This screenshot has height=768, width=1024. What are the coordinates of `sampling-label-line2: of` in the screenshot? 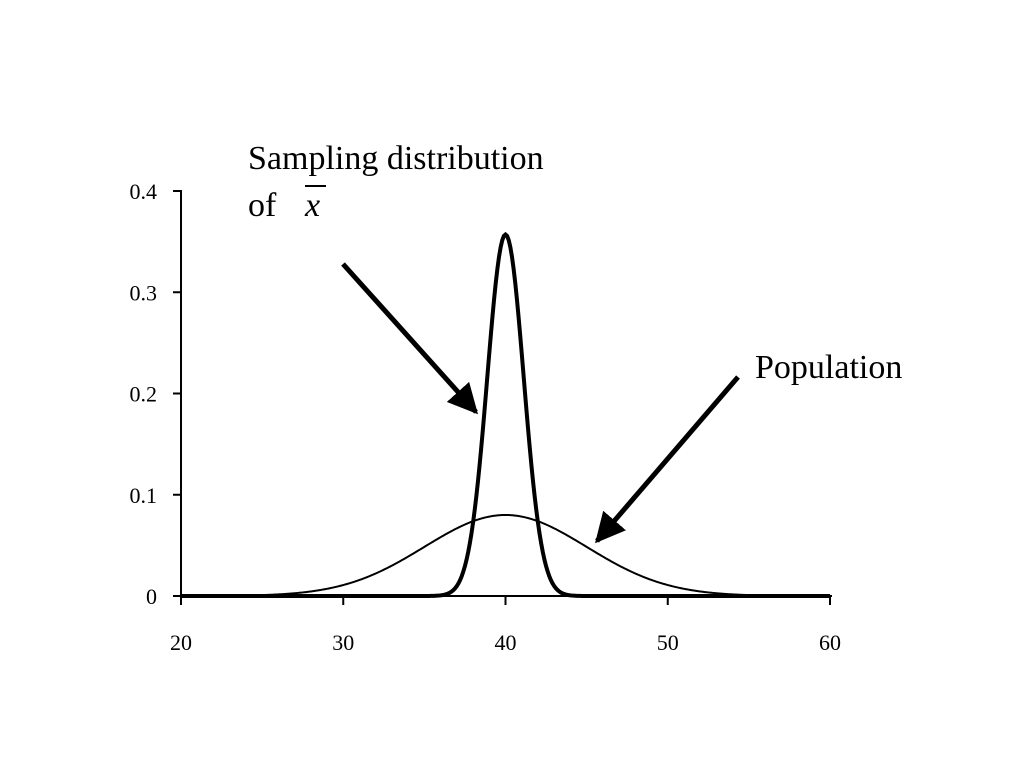 It's located at (262, 205).